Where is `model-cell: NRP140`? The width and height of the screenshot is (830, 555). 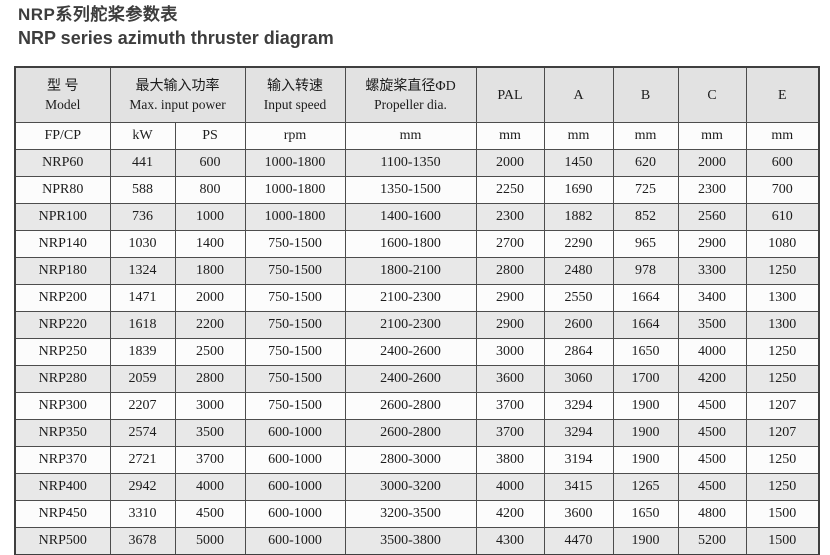 model-cell: NRP140 is located at coordinates (62, 244).